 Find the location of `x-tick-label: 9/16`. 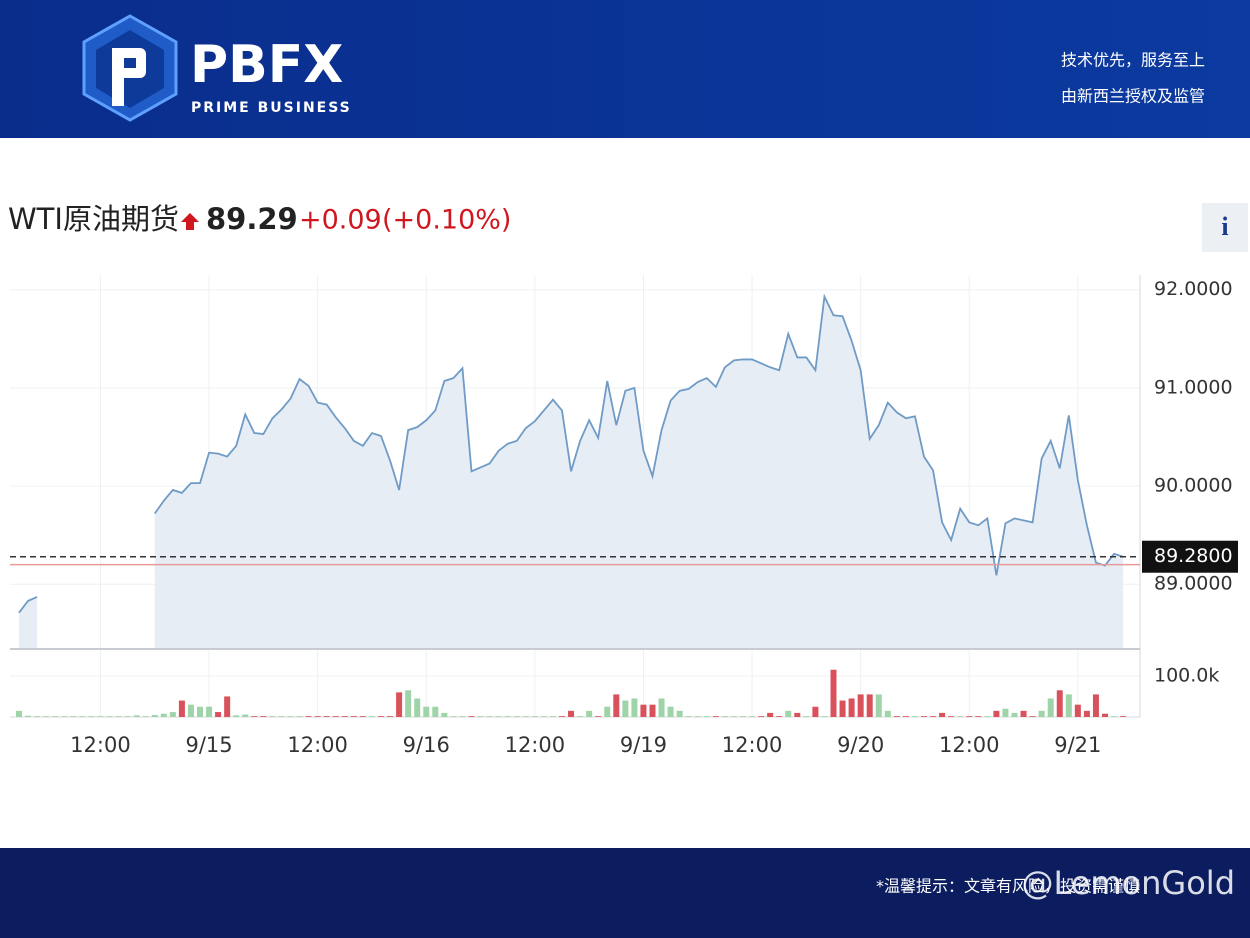

x-tick-label: 9/16 is located at coordinates (426, 745).